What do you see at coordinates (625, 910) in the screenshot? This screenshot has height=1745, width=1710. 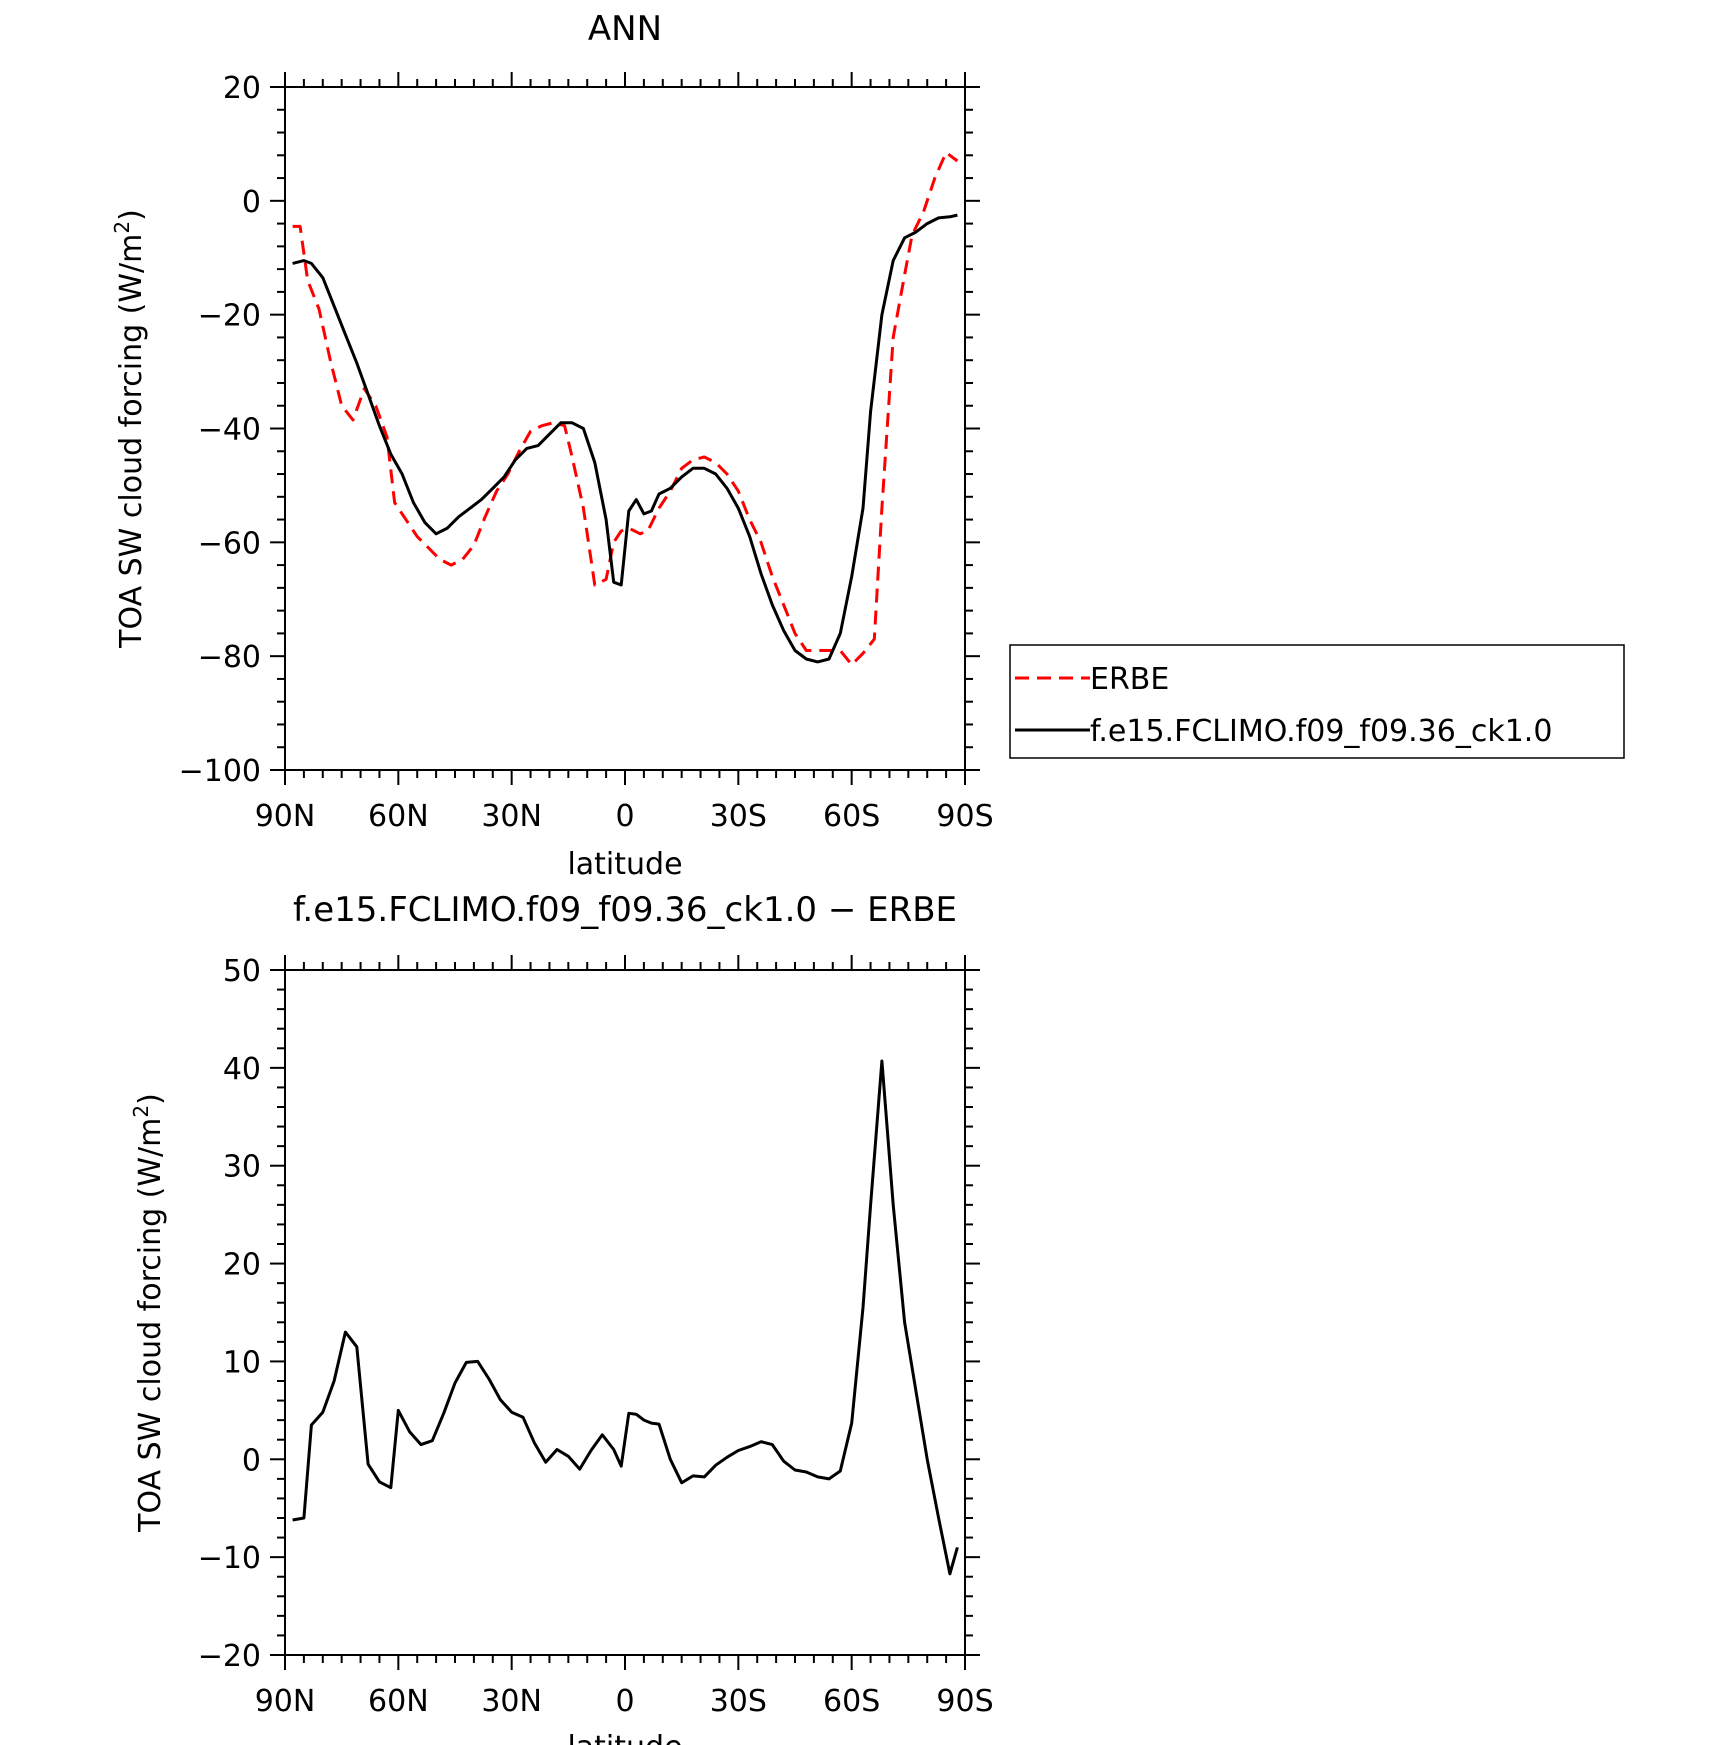 I see `chart-title: f.e15.FCLIMO.f09_f09.36_ck1.0 − ERBE` at bounding box center [625, 910].